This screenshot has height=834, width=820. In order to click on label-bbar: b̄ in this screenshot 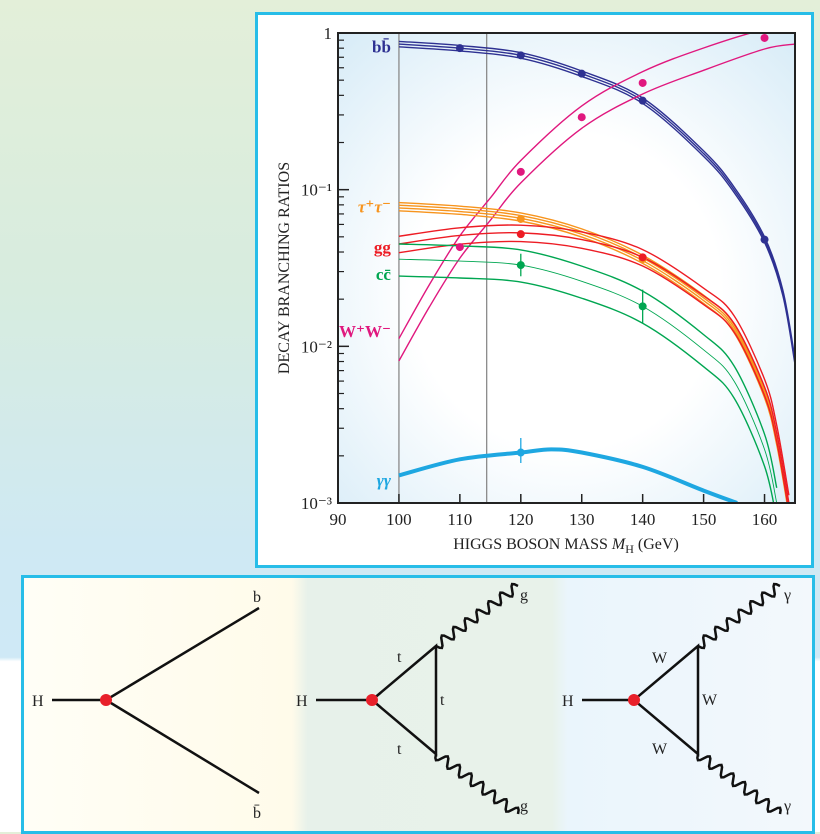, I will do `click(257, 813)`.